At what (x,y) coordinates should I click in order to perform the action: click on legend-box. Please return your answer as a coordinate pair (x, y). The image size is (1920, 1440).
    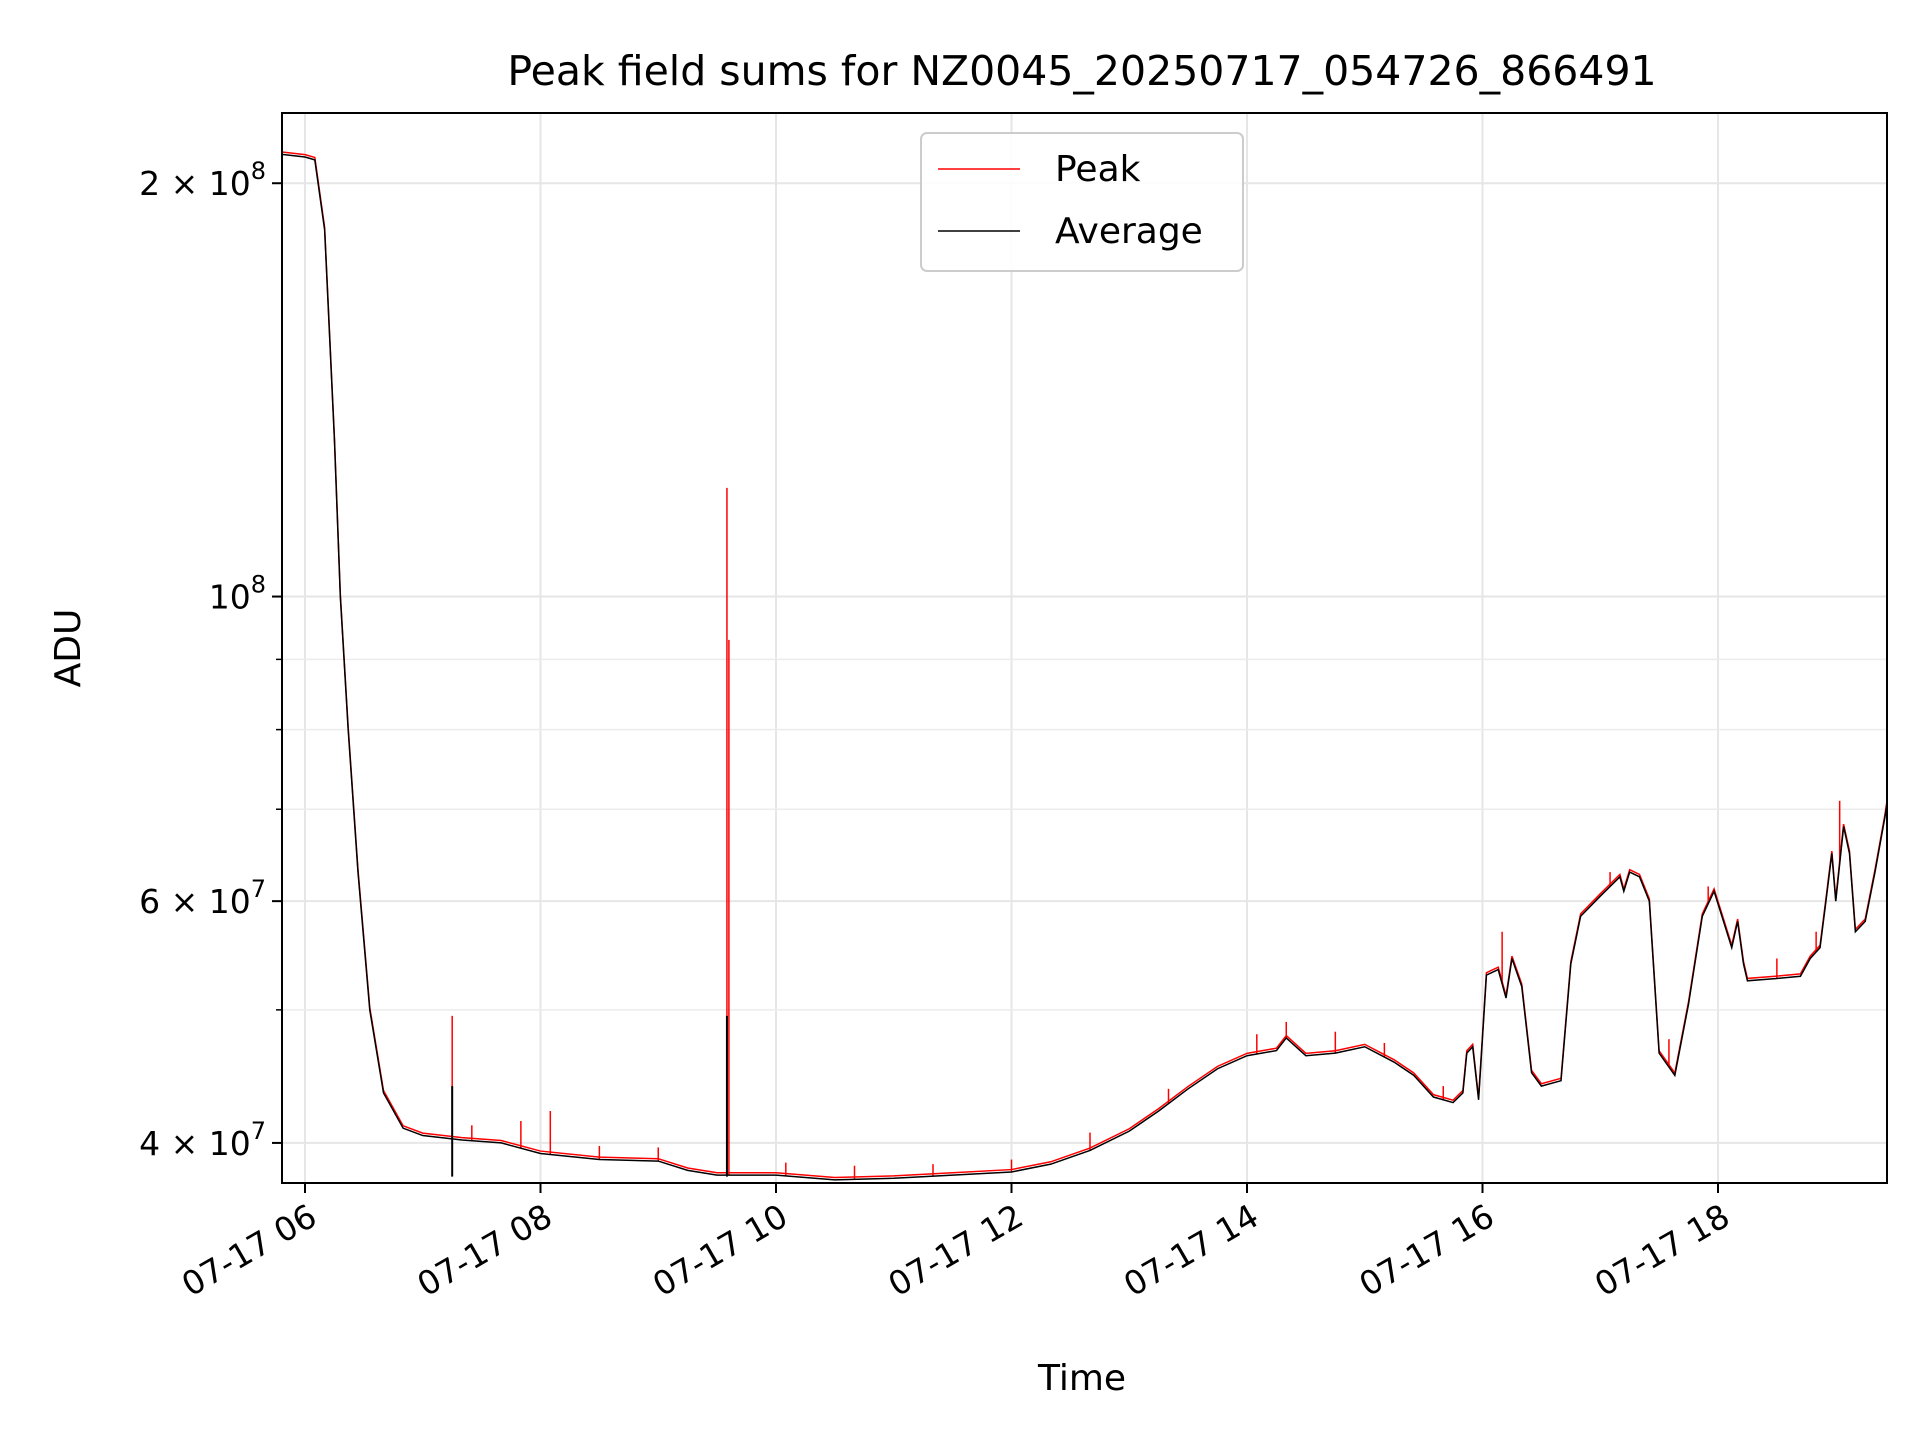
    Looking at the image, I should click on (1082, 202).